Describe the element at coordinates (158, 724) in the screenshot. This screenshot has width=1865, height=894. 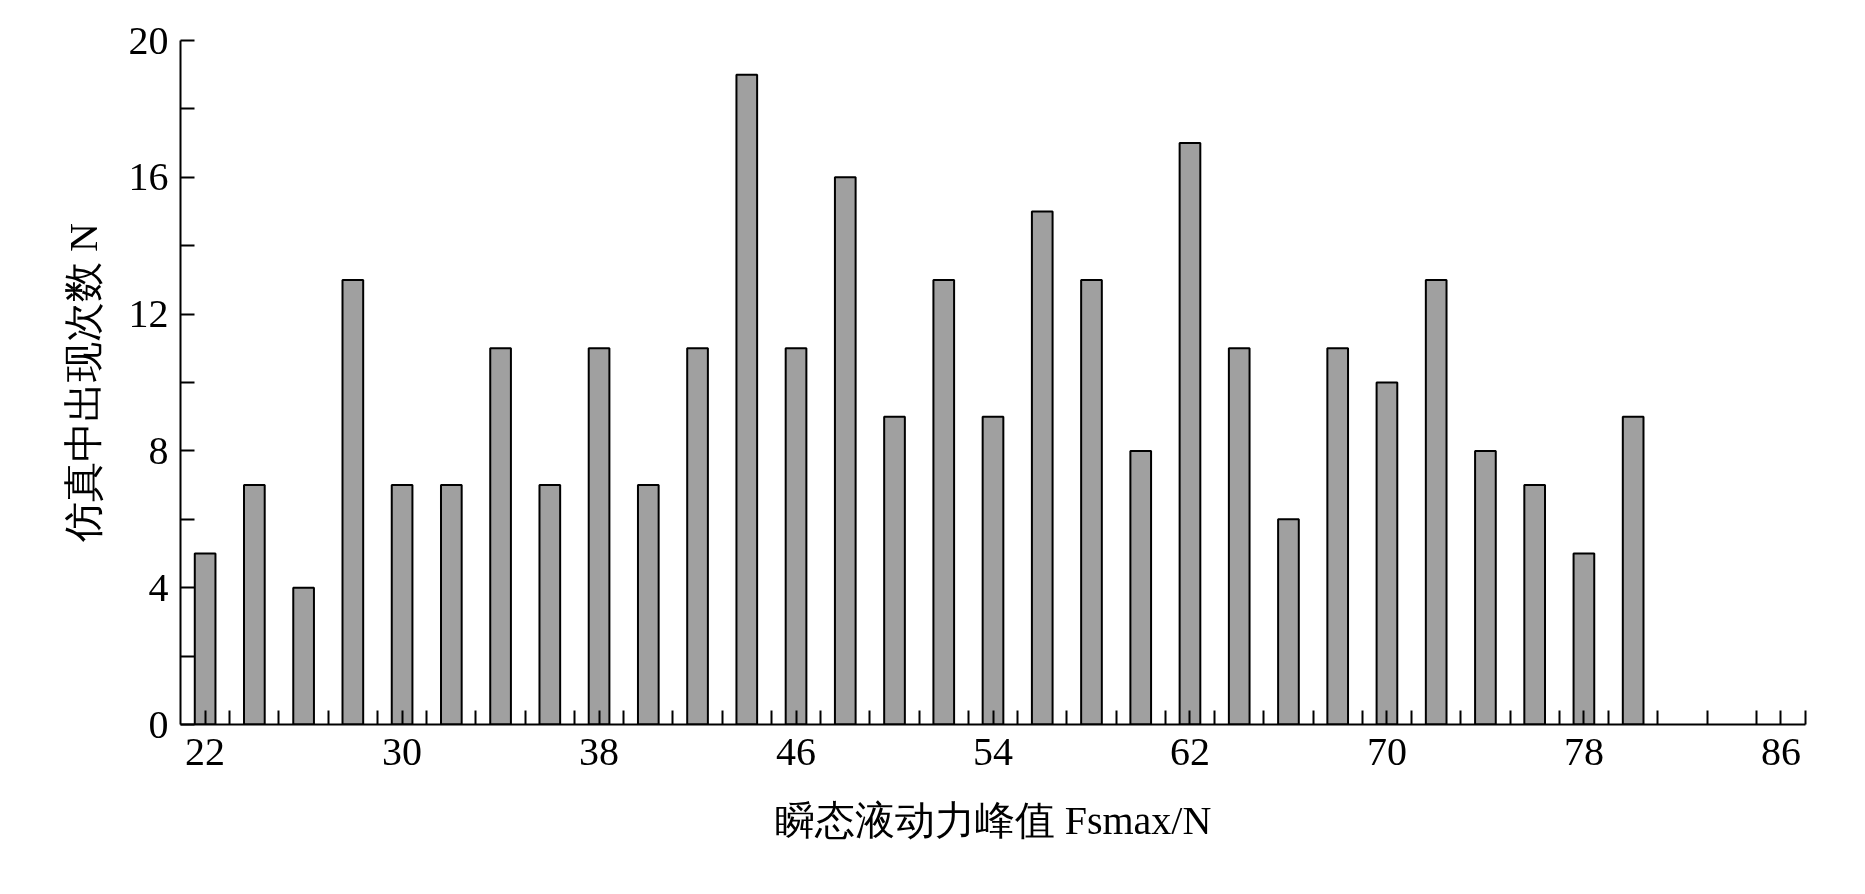
I see `y-tick-label: 0` at that location.